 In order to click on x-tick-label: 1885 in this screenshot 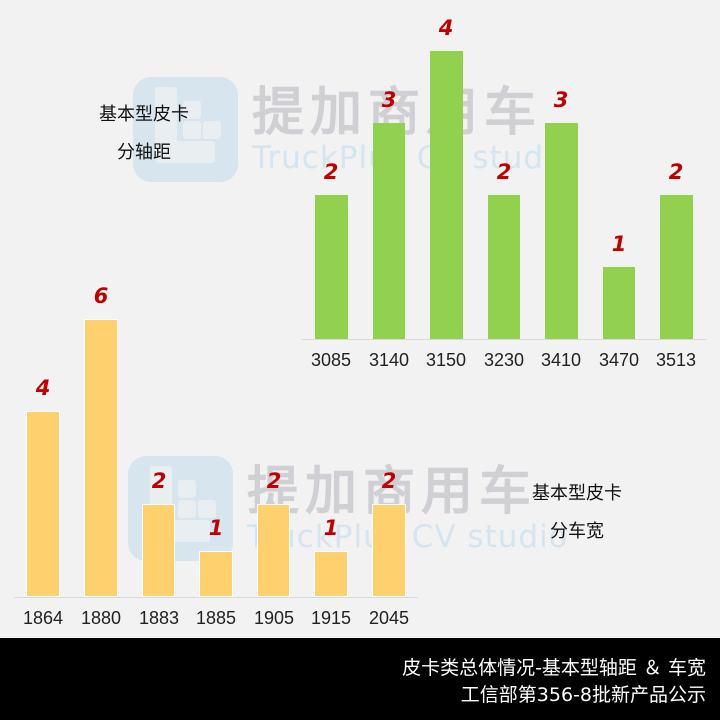, I will do `click(216, 618)`.